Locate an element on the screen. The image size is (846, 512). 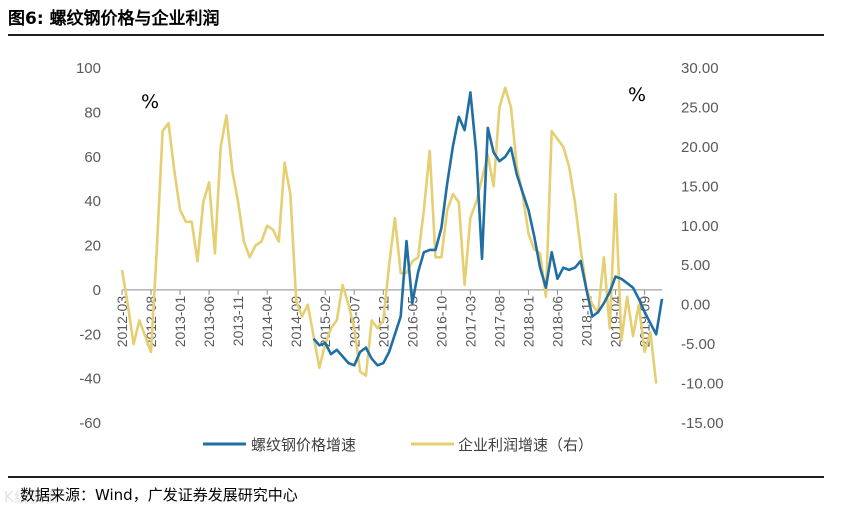
left-axis-ticks: 100 80 60 40 20 0 -20 -40 -60 is located at coordinates (88, 246).